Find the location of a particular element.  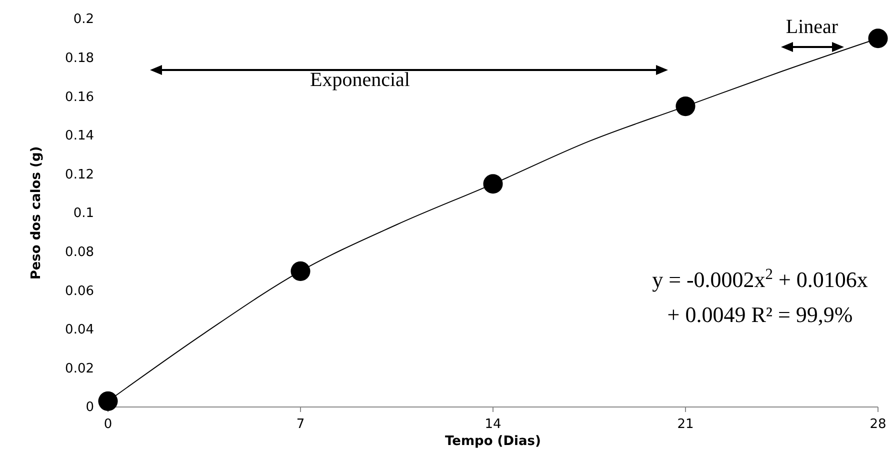

y-tick-label: 0.14 is located at coordinates (79, 136).